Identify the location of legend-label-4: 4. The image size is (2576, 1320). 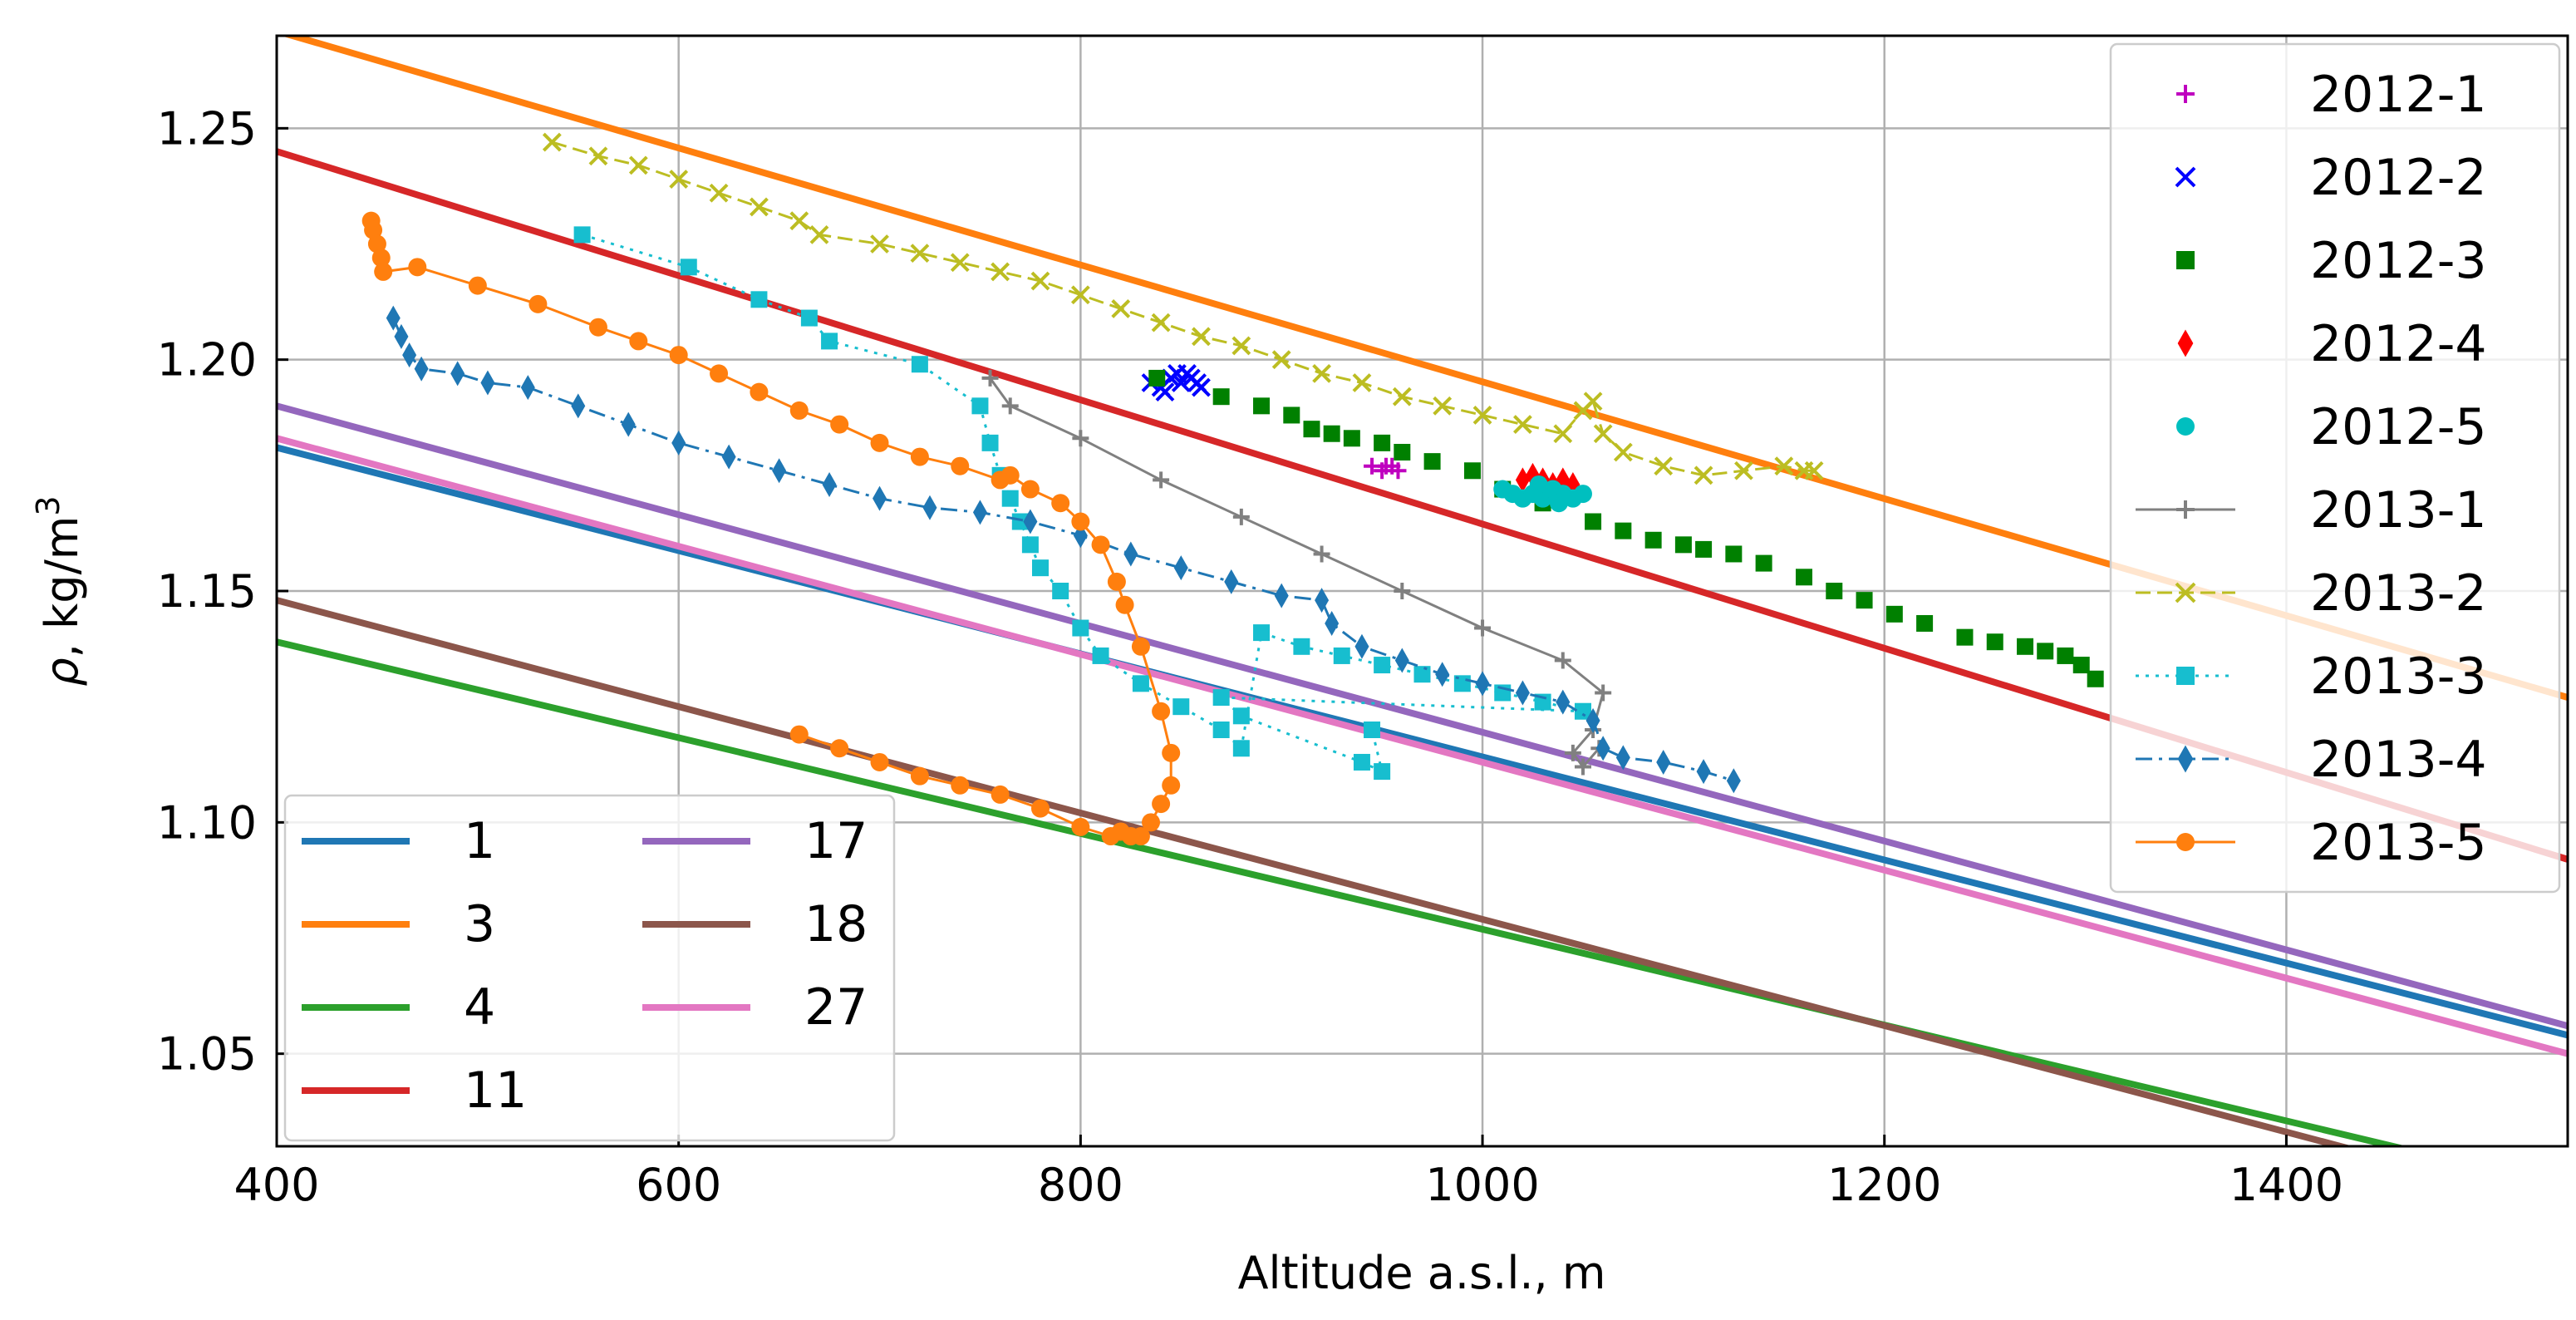
(479, 1008).